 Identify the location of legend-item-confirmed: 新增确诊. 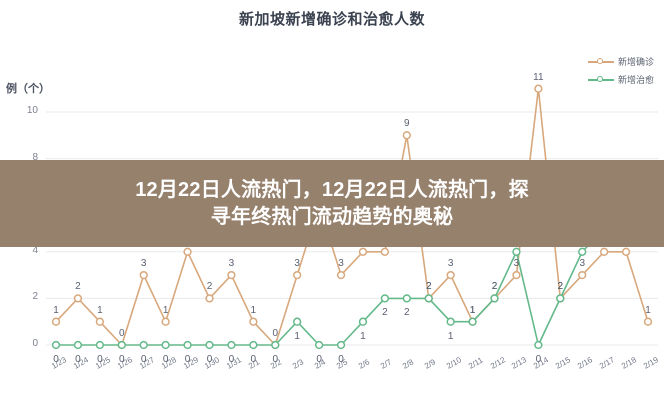
(620, 61).